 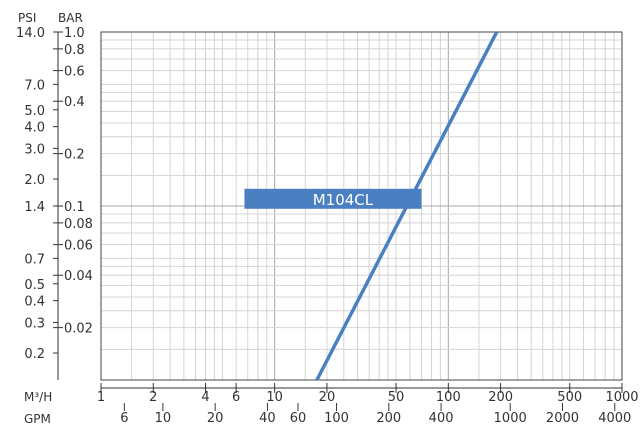 I want to click on gpm-tick-label: 100, so click(x=336, y=418).